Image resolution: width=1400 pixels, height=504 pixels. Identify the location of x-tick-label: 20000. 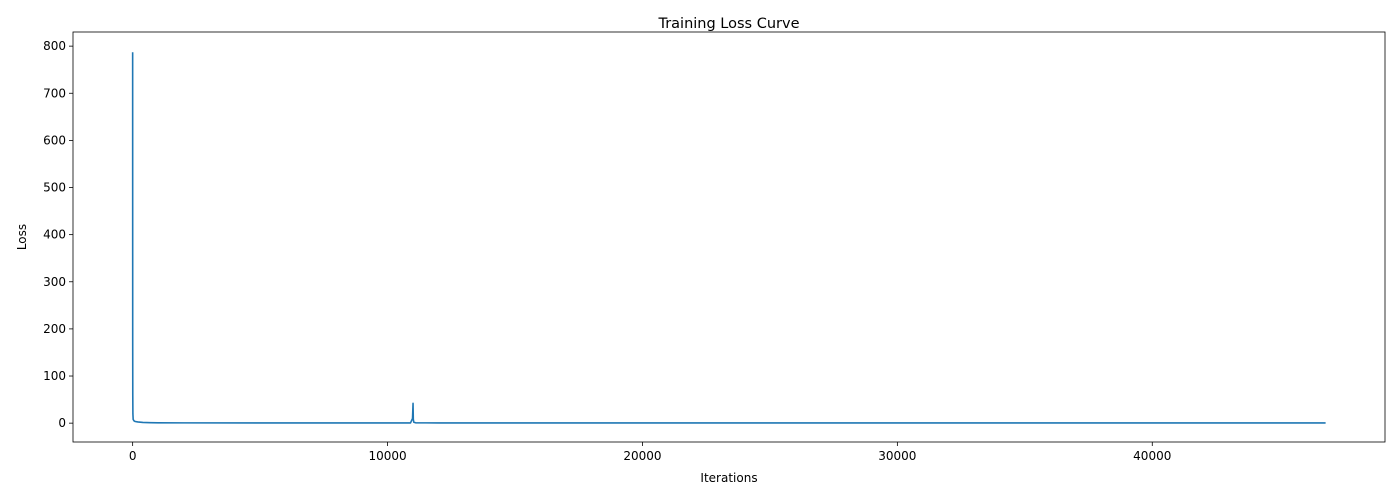
(642, 456).